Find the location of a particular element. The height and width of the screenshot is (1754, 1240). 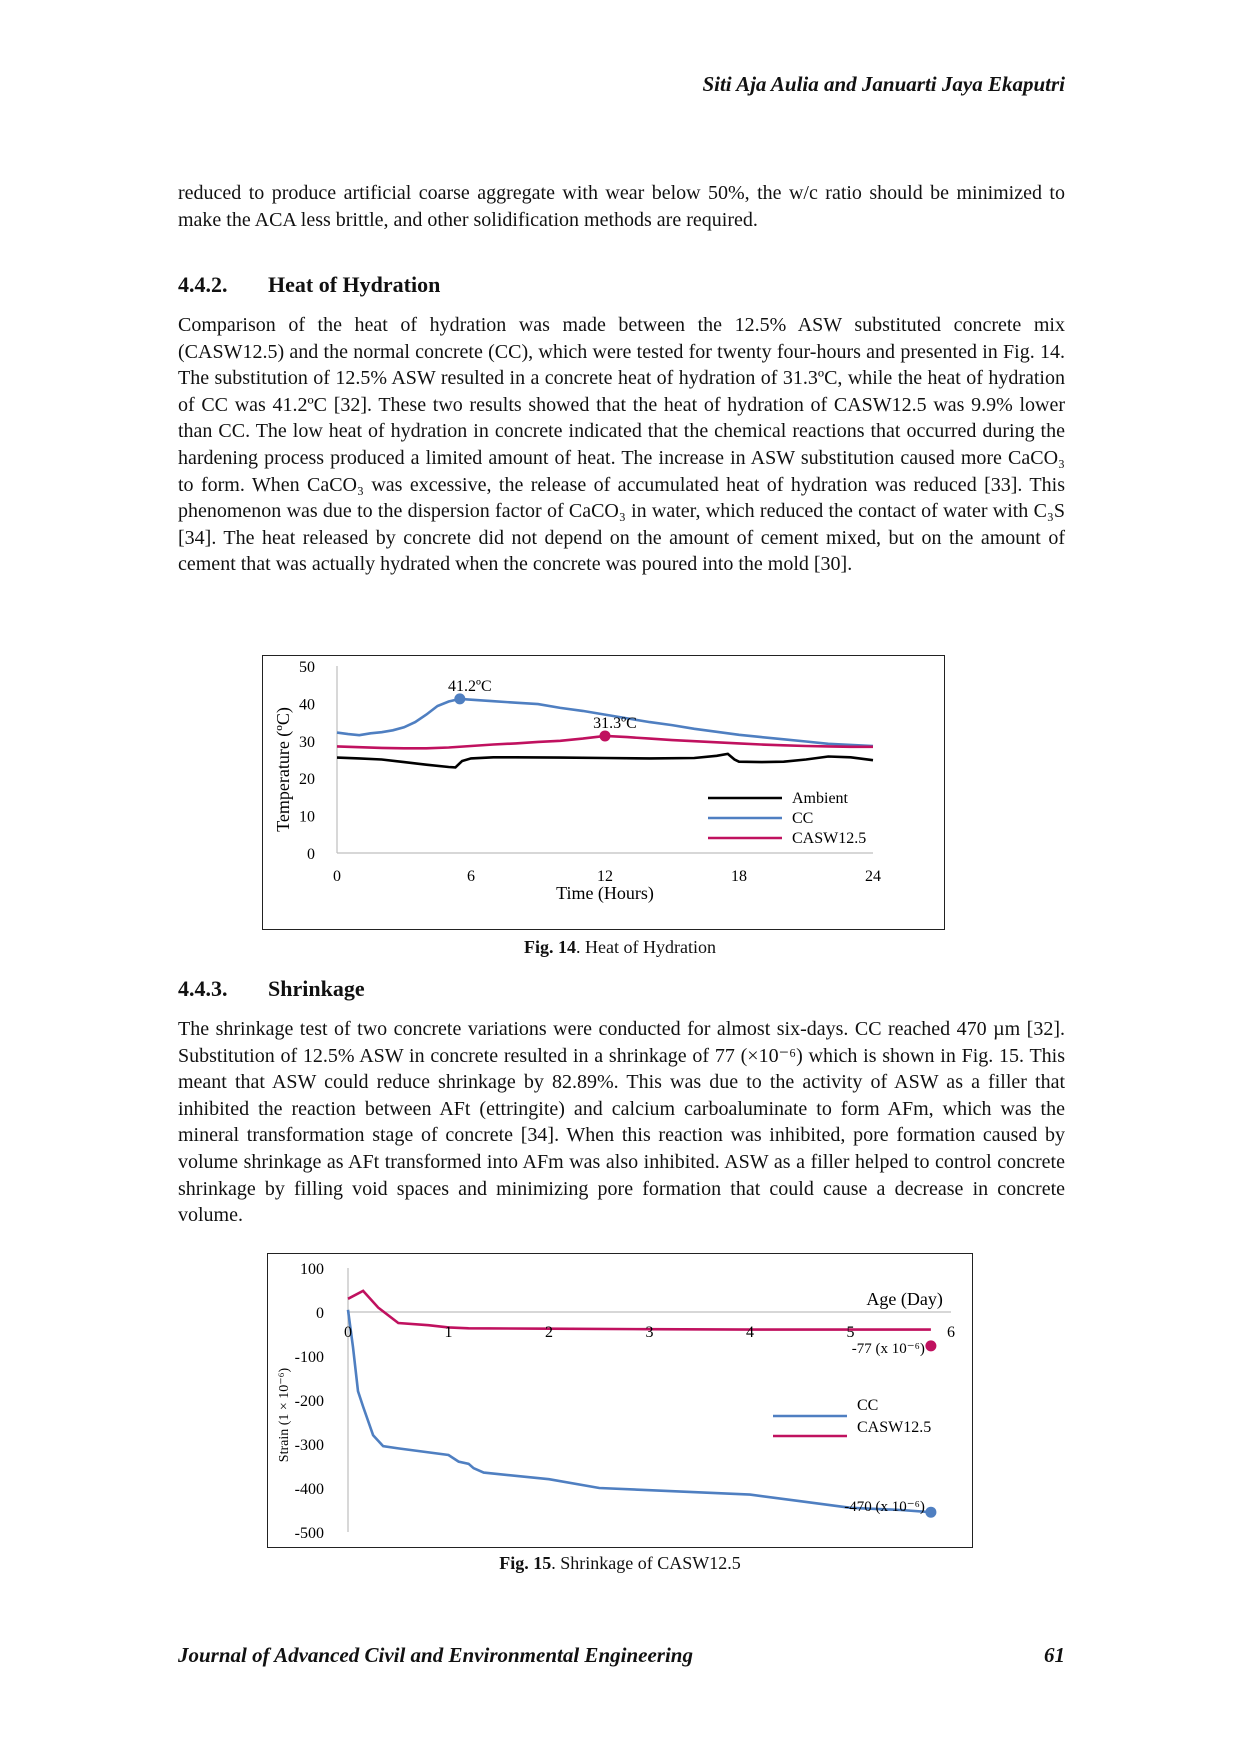

figure-14-caption: Fig. 14. Heat of Hydration is located at coordinates (620, 947).